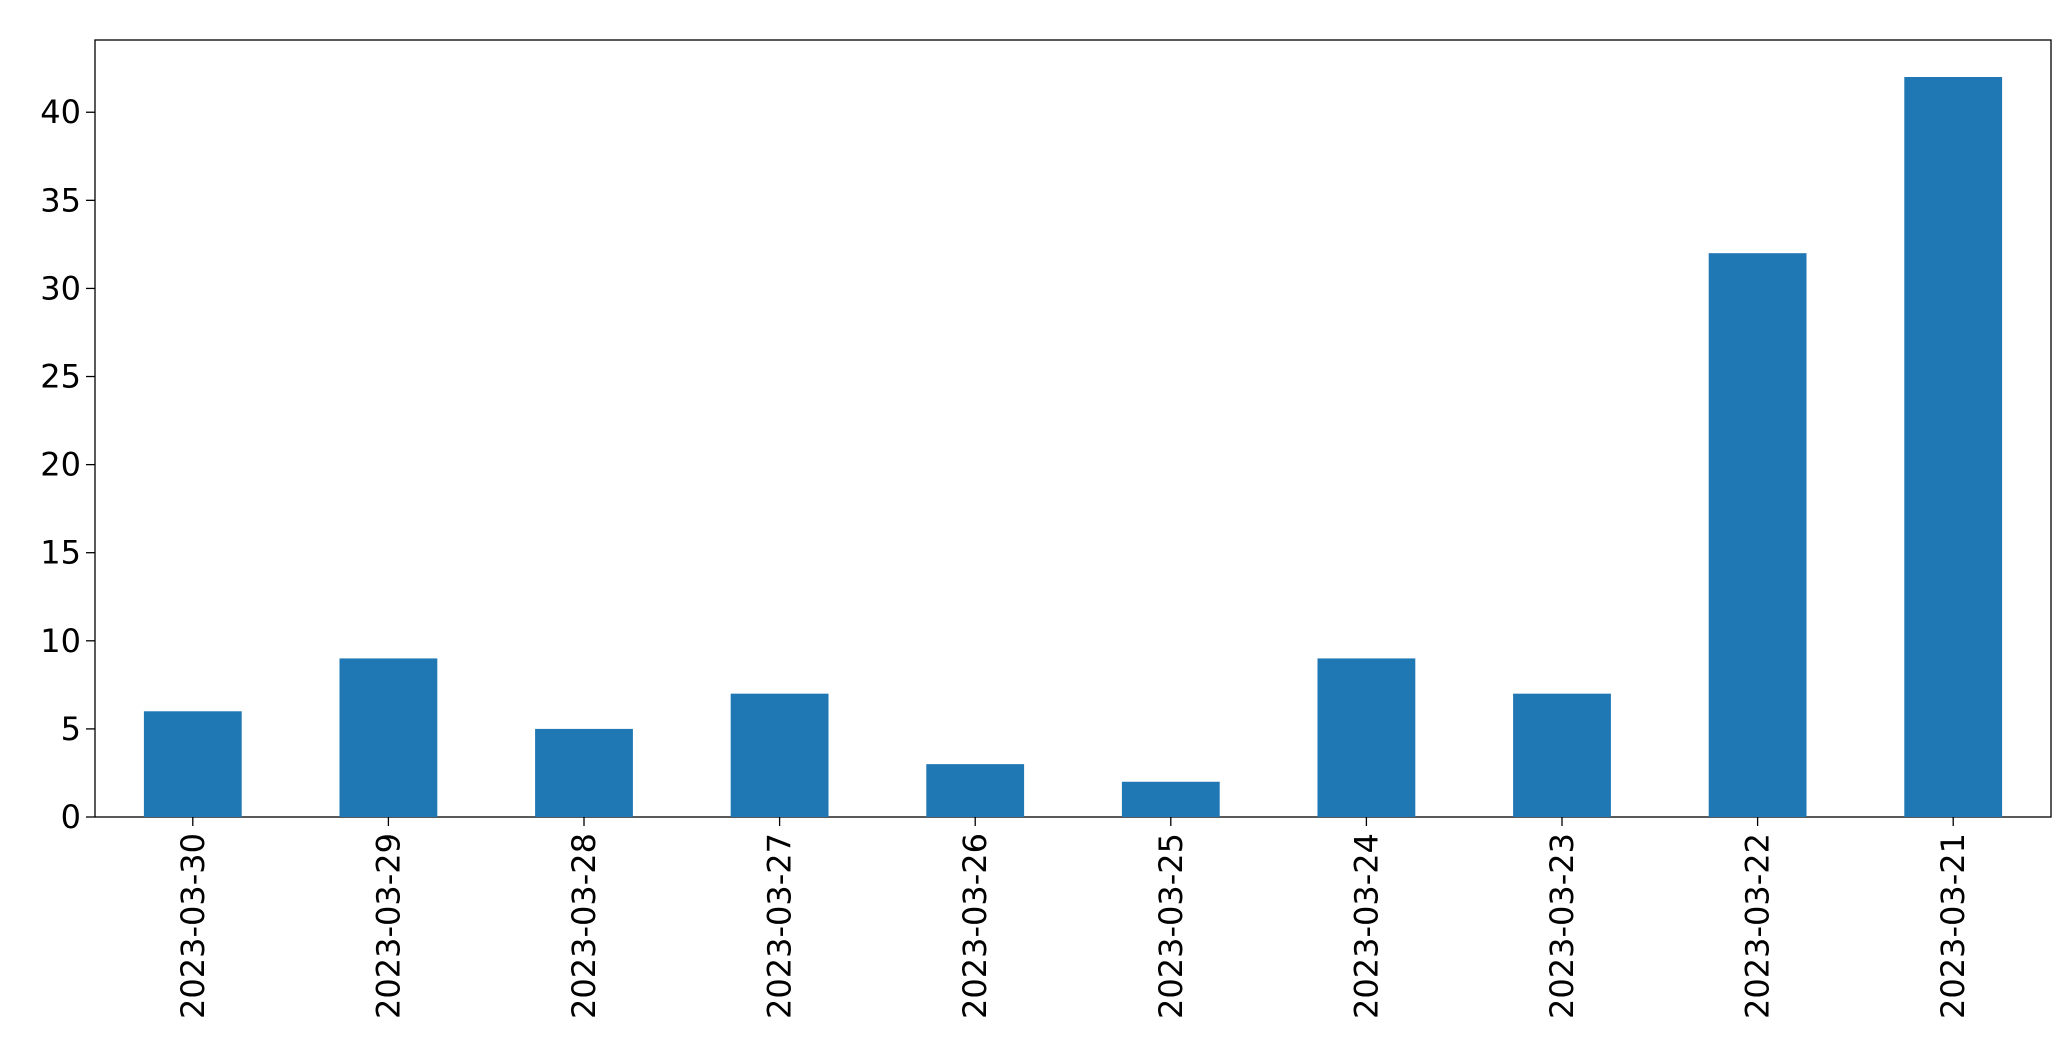 This screenshot has width=2071, height=1061. Describe the element at coordinates (1171, 926) in the screenshot. I see `x-tick-label: 2023-03-25` at that location.